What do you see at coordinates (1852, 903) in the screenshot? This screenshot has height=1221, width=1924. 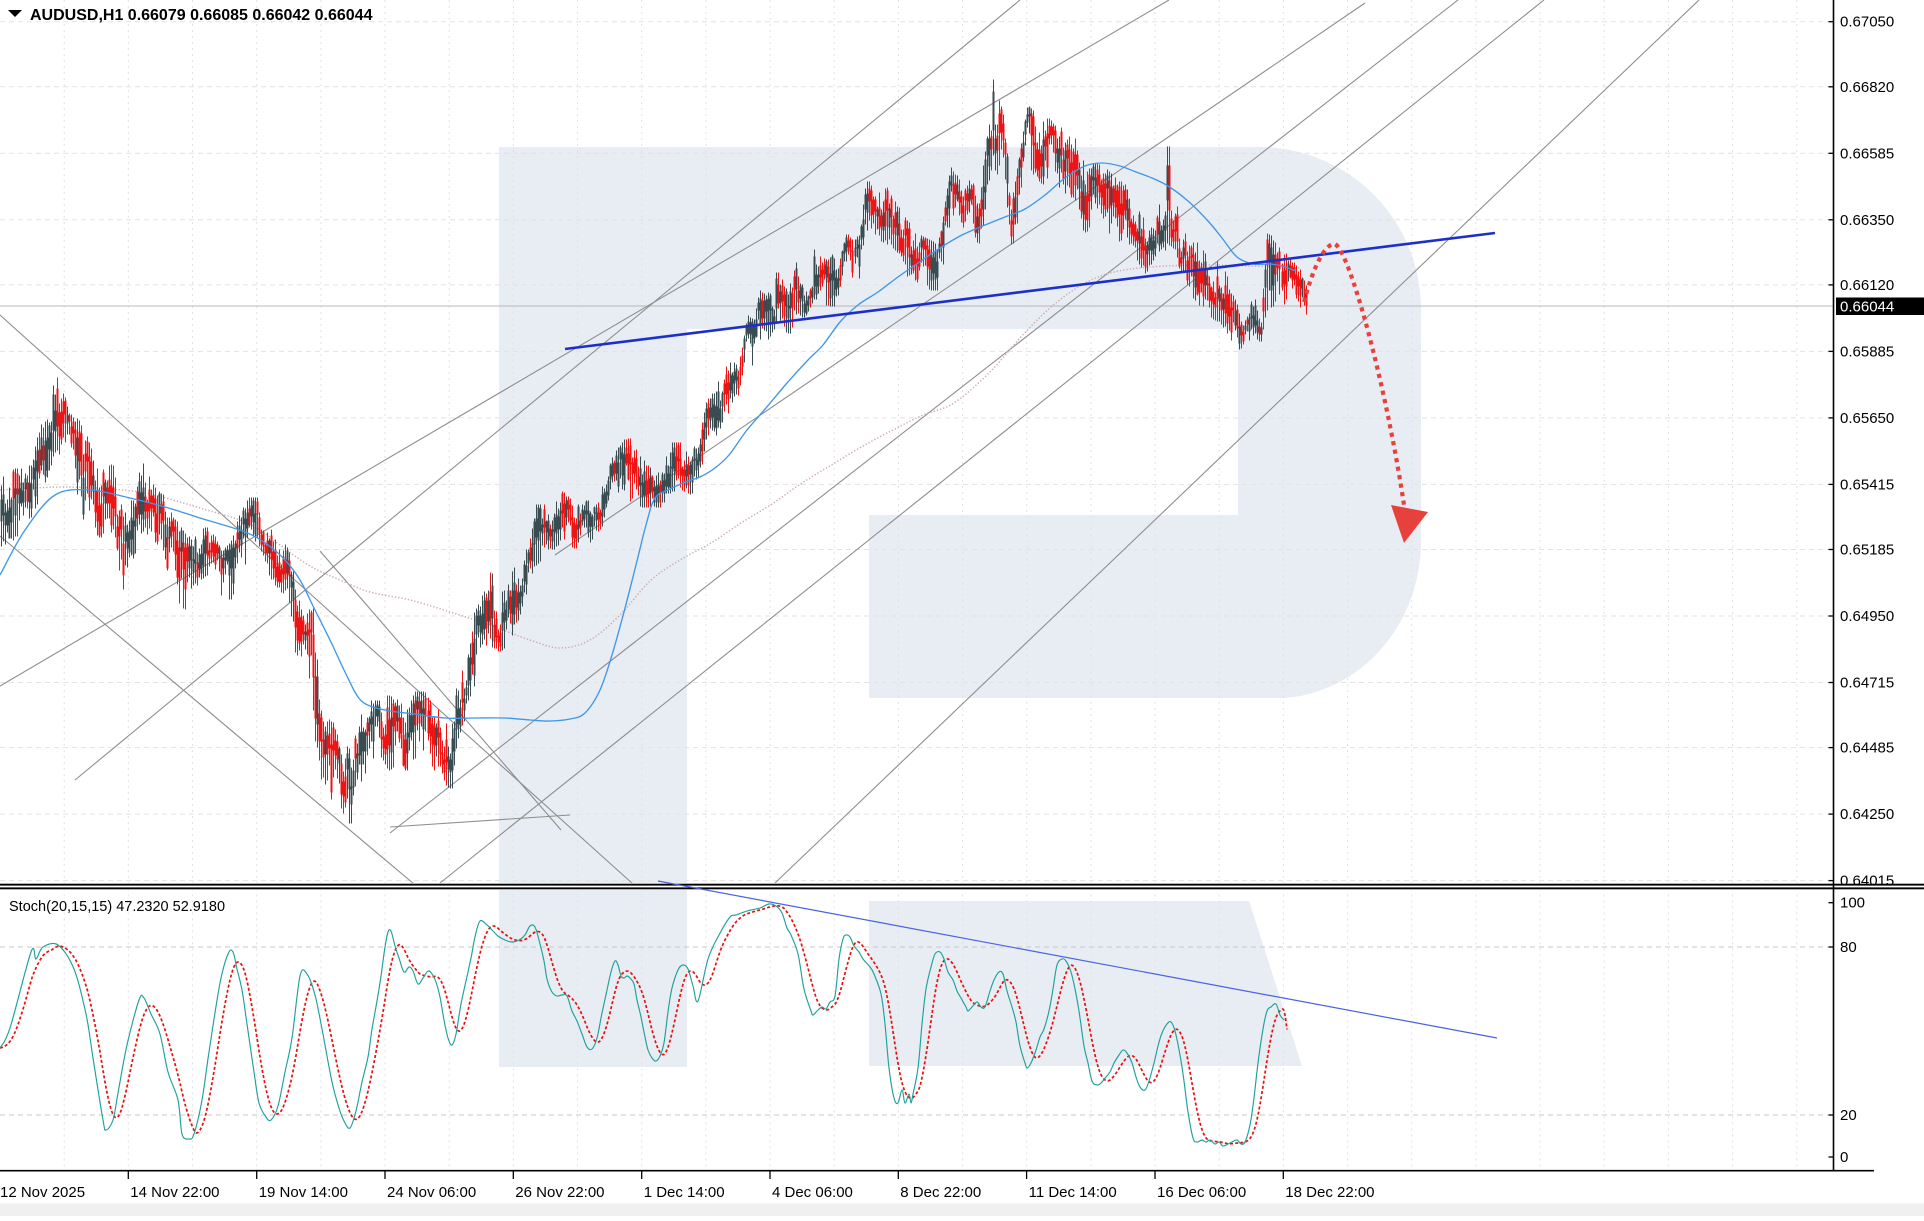 I see `svg-text: 100` at bounding box center [1852, 903].